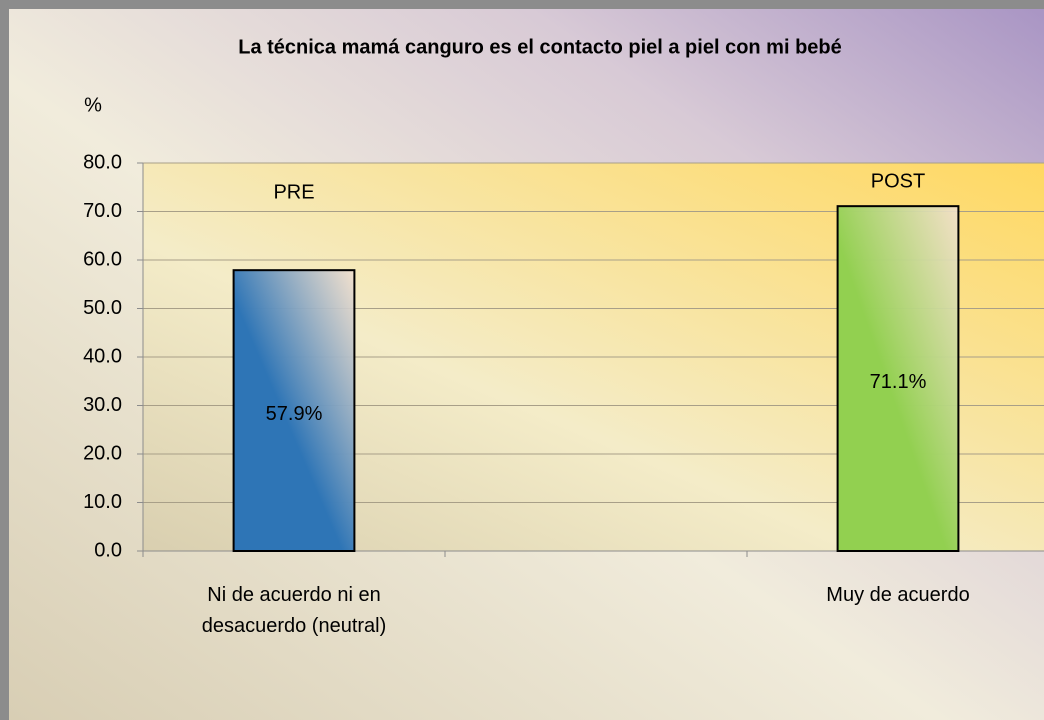  Describe the element at coordinates (294, 414) in the screenshot. I see `data-label: 57.9%` at that location.